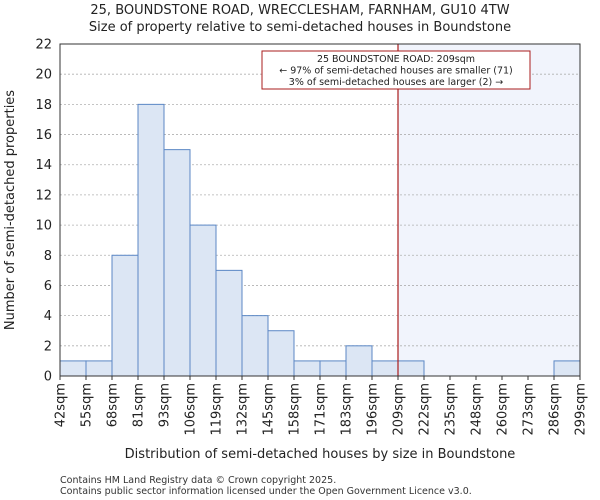 This screenshot has height=500, width=600. Describe the element at coordinates (48, 286) in the screenshot. I see `y-tick-label: 6` at that location.